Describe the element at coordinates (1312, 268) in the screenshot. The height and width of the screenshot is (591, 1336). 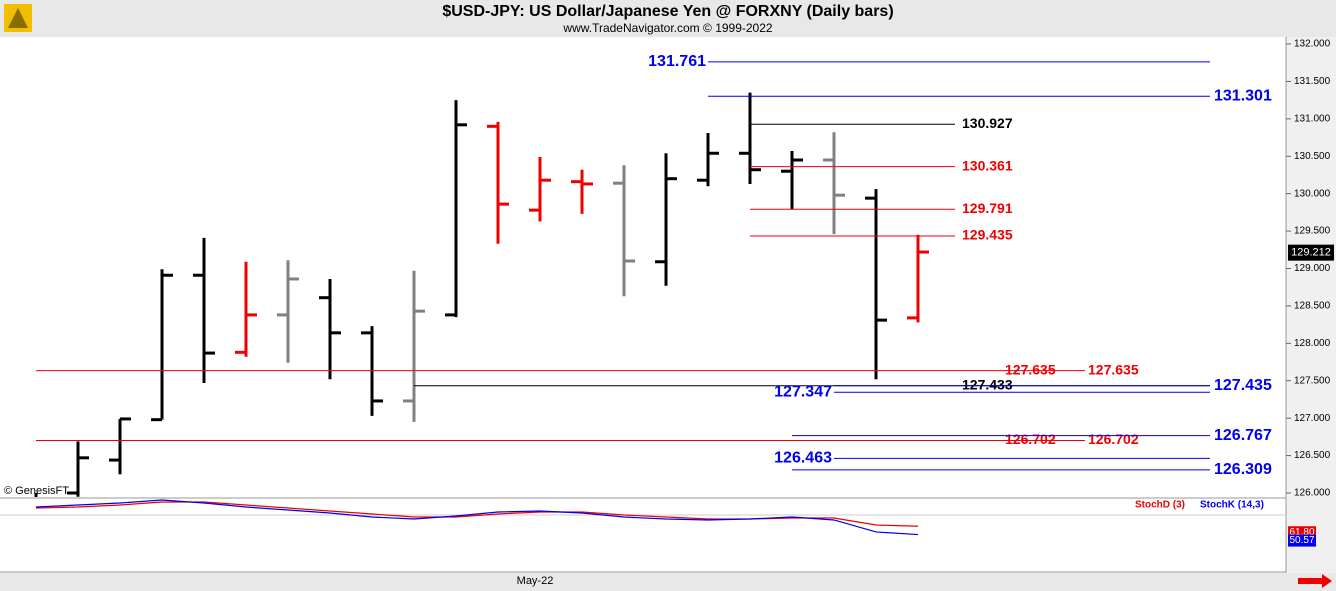
I see `y-tick-label: 129.000` at that location.